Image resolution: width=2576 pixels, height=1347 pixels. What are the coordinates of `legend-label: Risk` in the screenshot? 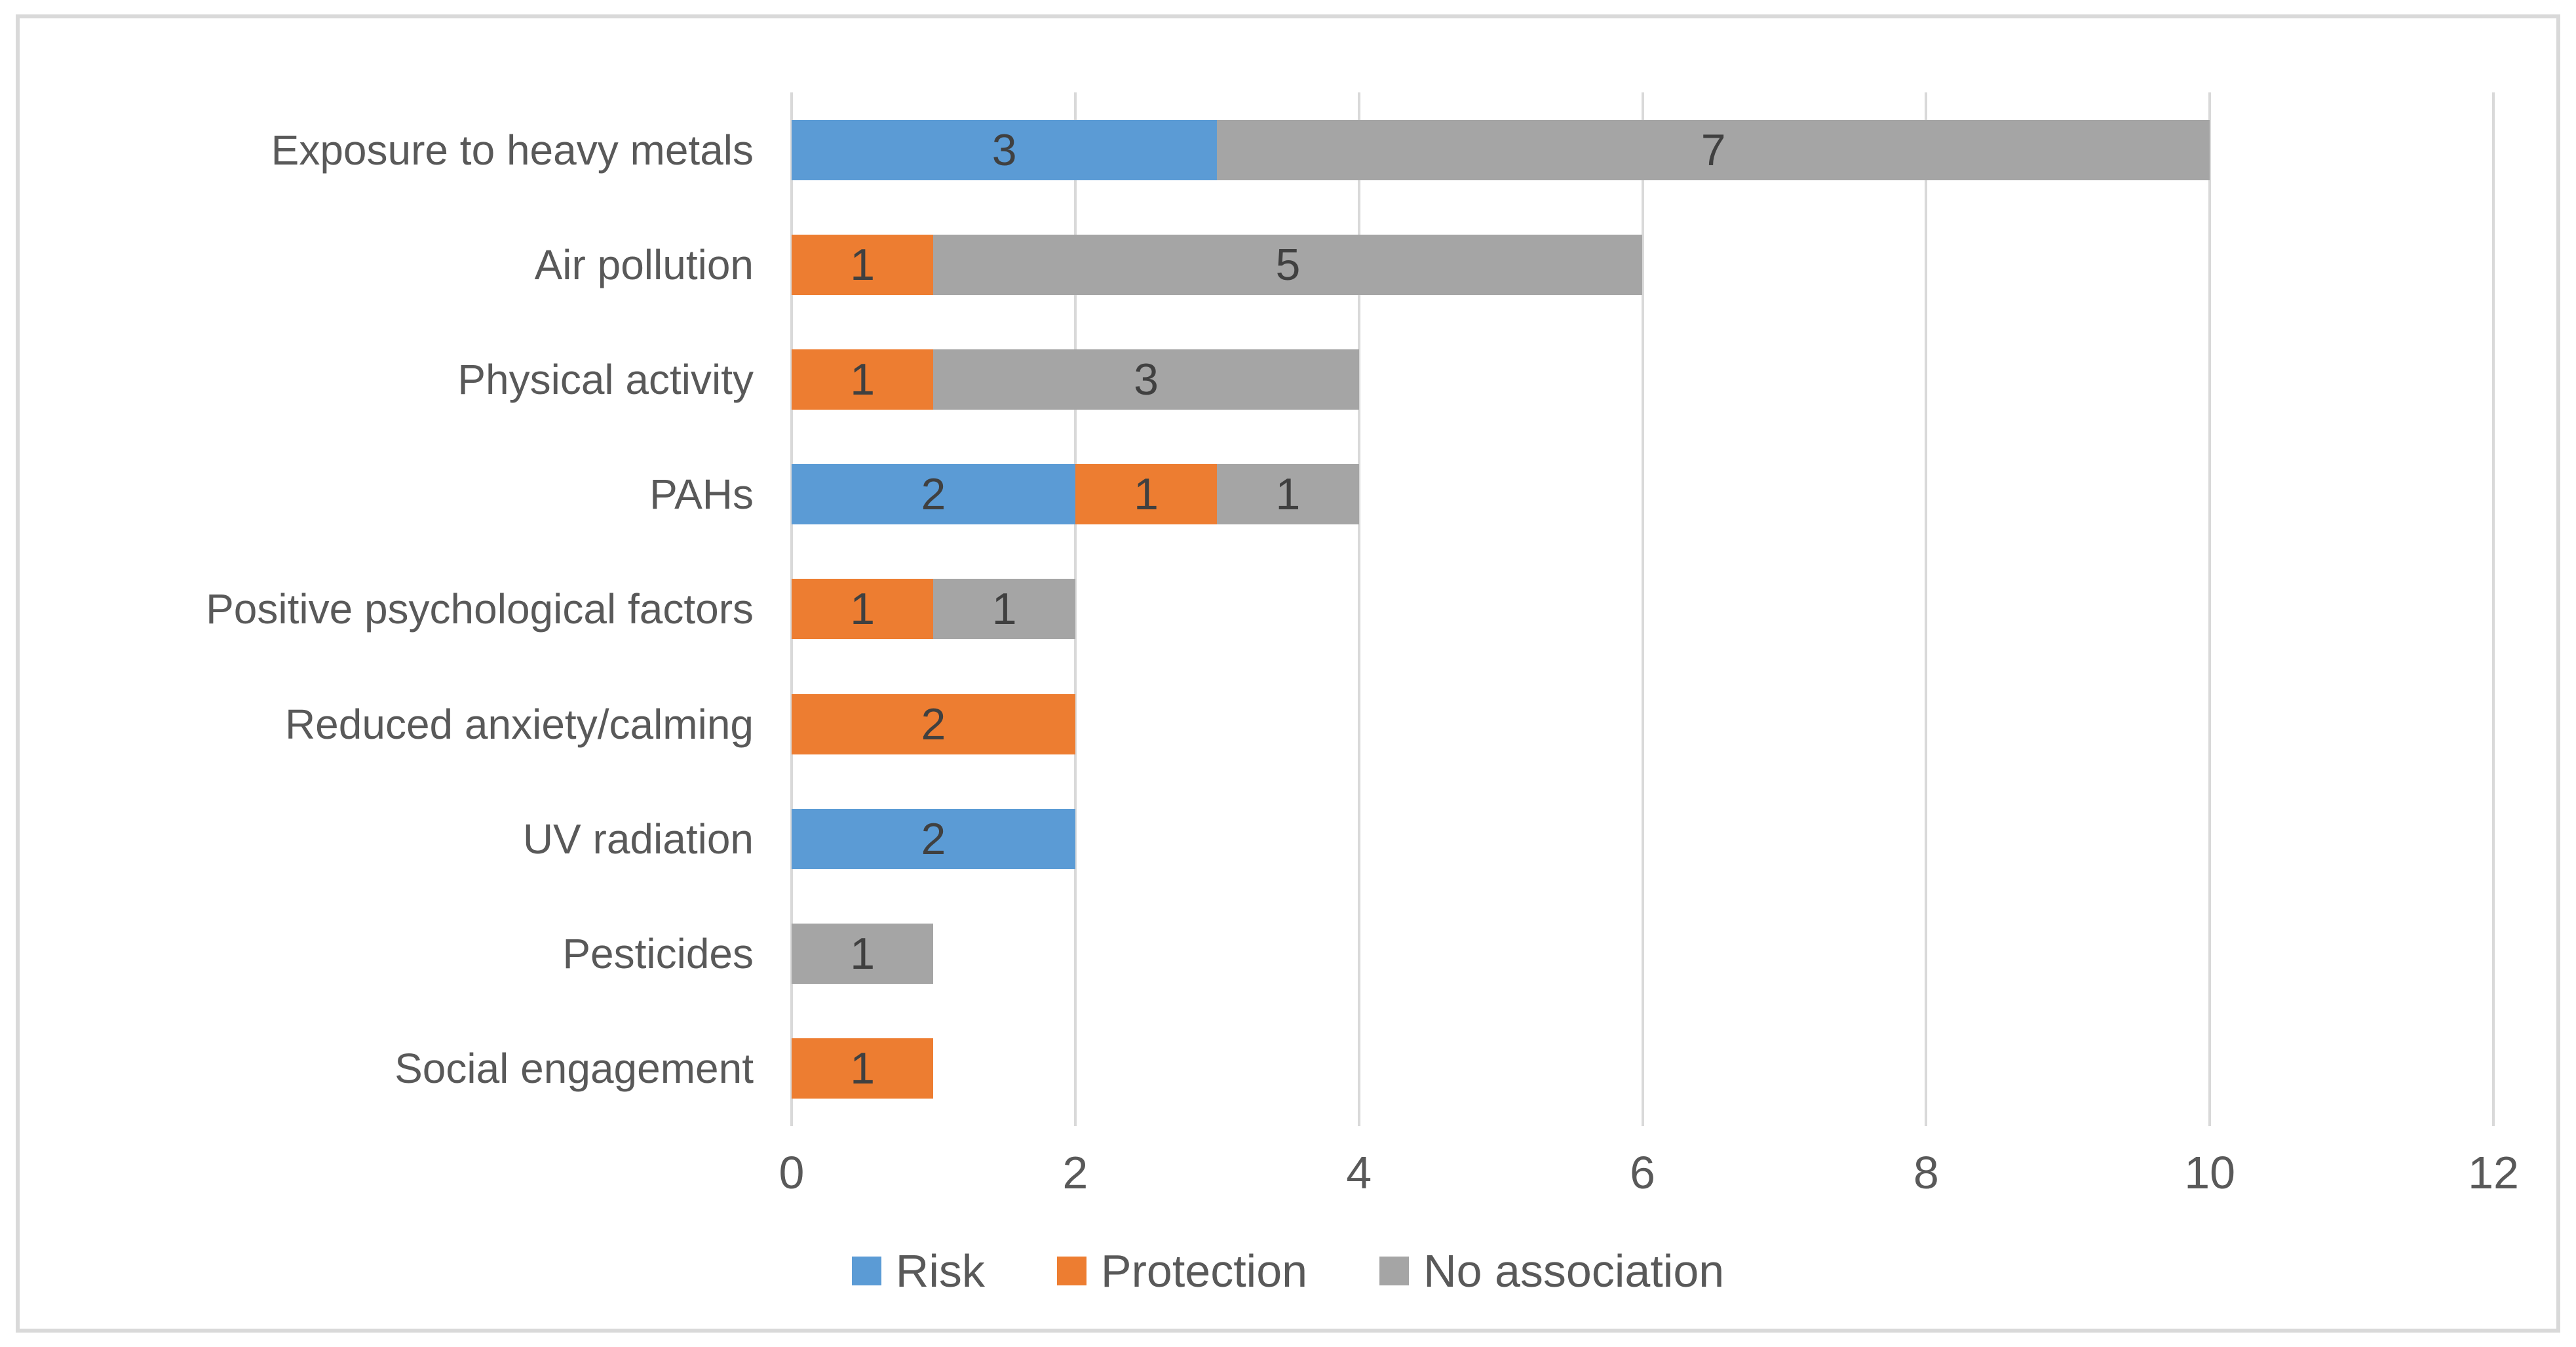 It's located at (940, 1271).